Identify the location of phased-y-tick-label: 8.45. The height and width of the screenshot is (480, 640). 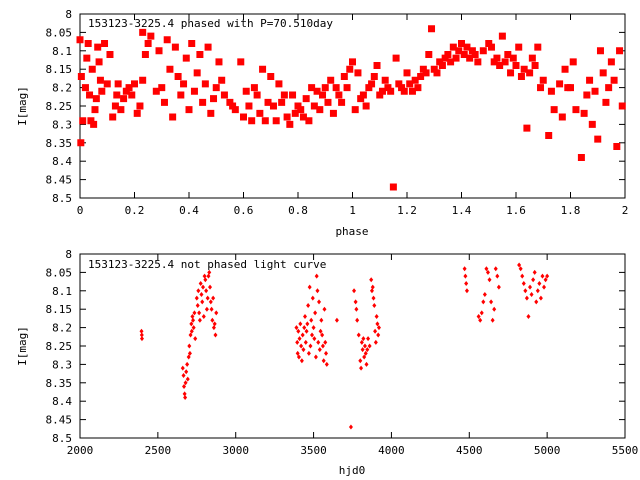
(59, 180).